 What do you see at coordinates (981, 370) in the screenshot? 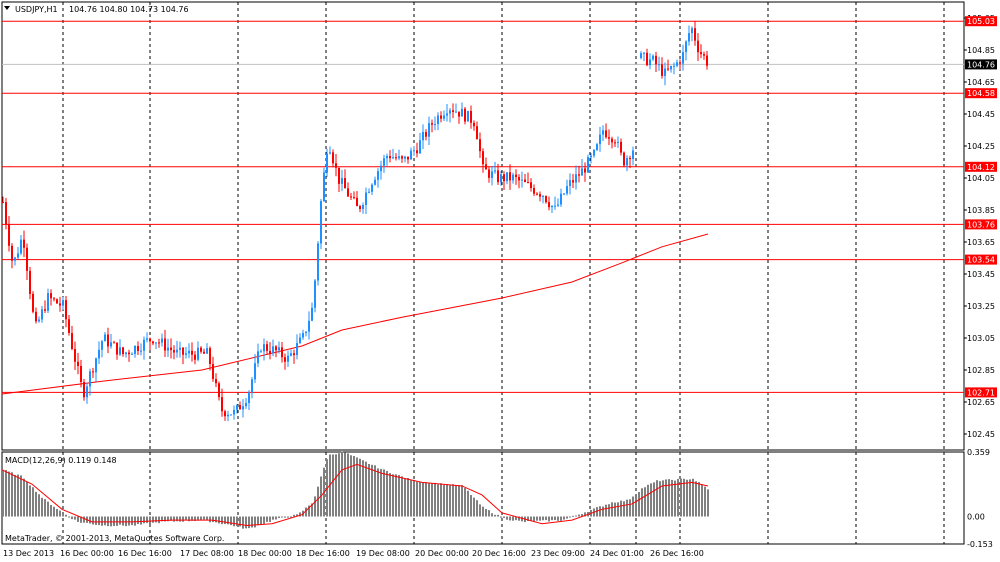
I see `price-tick-label: 102.85` at bounding box center [981, 370].